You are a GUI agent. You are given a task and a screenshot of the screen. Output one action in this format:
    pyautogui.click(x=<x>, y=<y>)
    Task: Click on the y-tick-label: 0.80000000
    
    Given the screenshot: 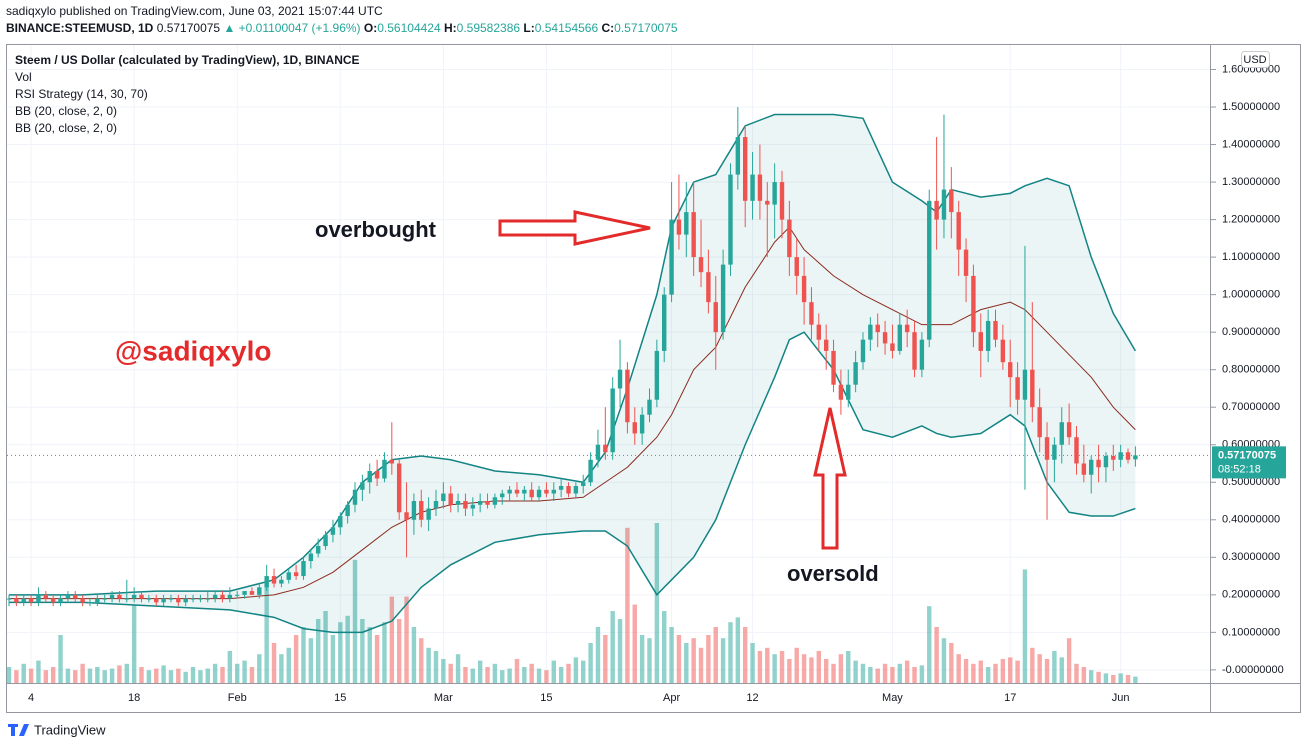 What is the action you would take?
    pyautogui.click(x=1251, y=370)
    